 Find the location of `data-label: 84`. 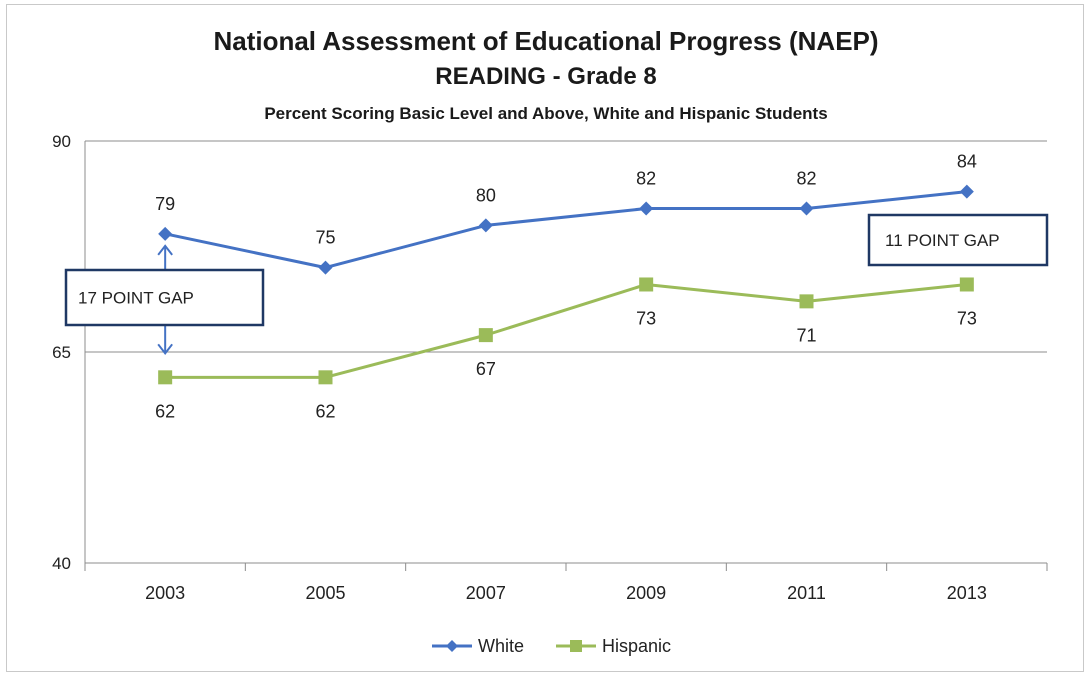

data-label: 84 is located at coordinates (967, 162).